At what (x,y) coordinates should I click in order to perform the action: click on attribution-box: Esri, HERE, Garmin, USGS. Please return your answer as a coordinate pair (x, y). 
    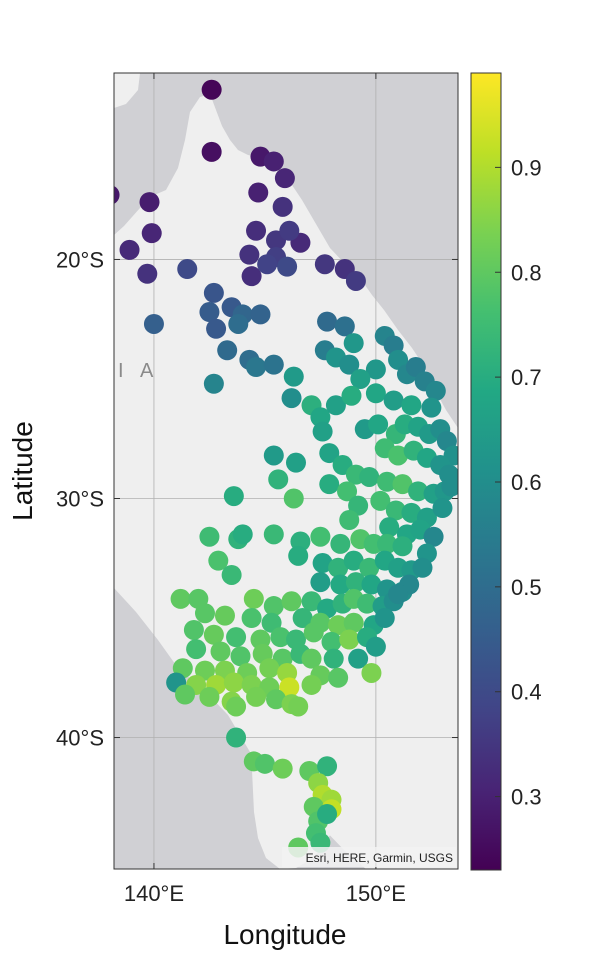
    Looking at the image, I should click on (369, 857).